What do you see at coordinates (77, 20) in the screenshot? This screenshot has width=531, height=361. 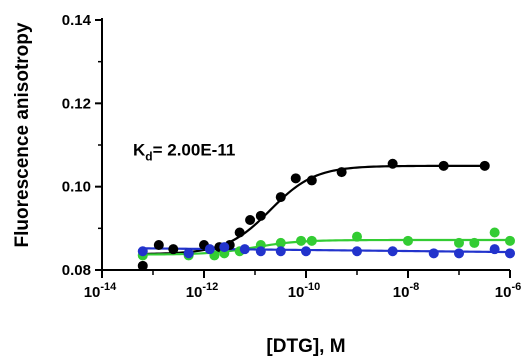 I see `y-tick-label: 0.14` at bounding box center [77, 20].